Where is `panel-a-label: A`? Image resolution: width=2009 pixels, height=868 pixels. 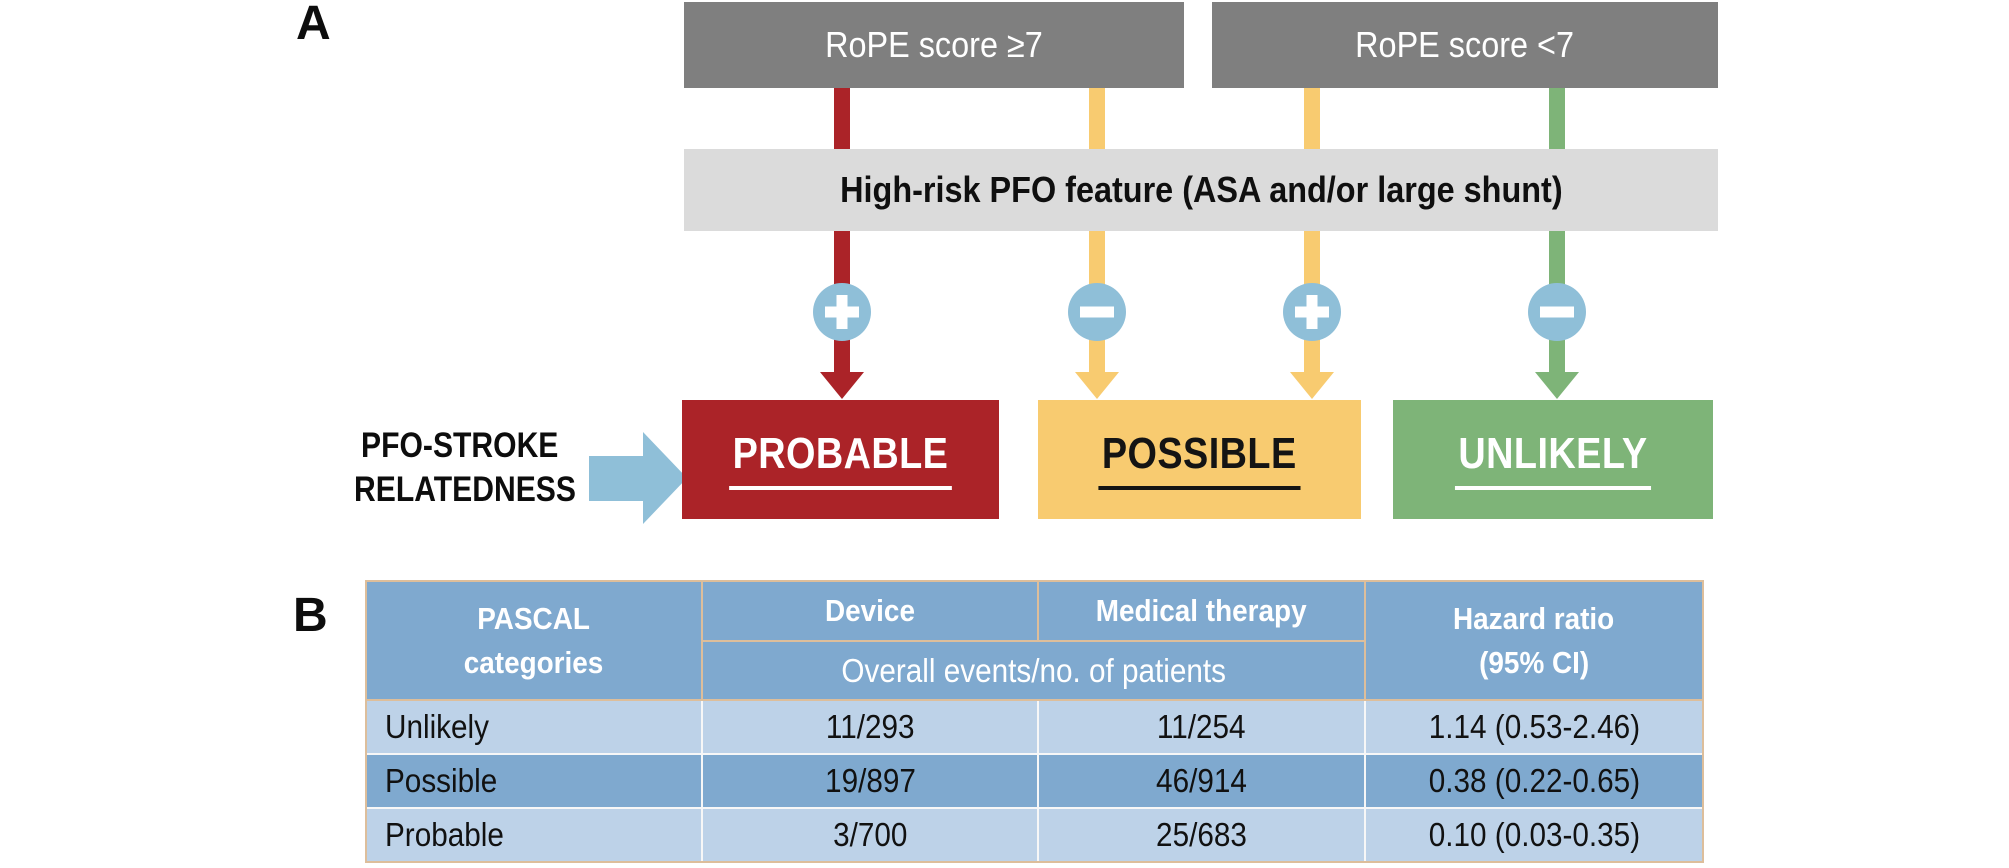 panel-a-label: A is located at coordinates (313, 25).